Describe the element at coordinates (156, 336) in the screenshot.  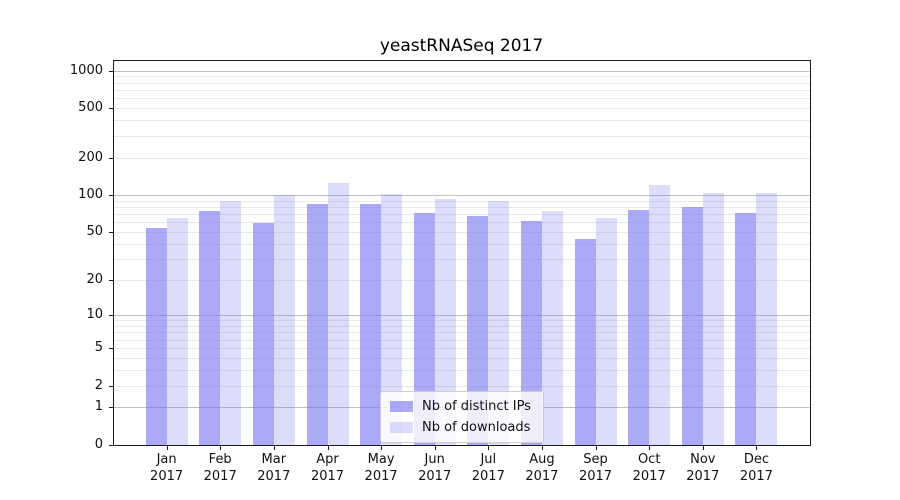
I see `bar-distinct-ips-jan` at that location.